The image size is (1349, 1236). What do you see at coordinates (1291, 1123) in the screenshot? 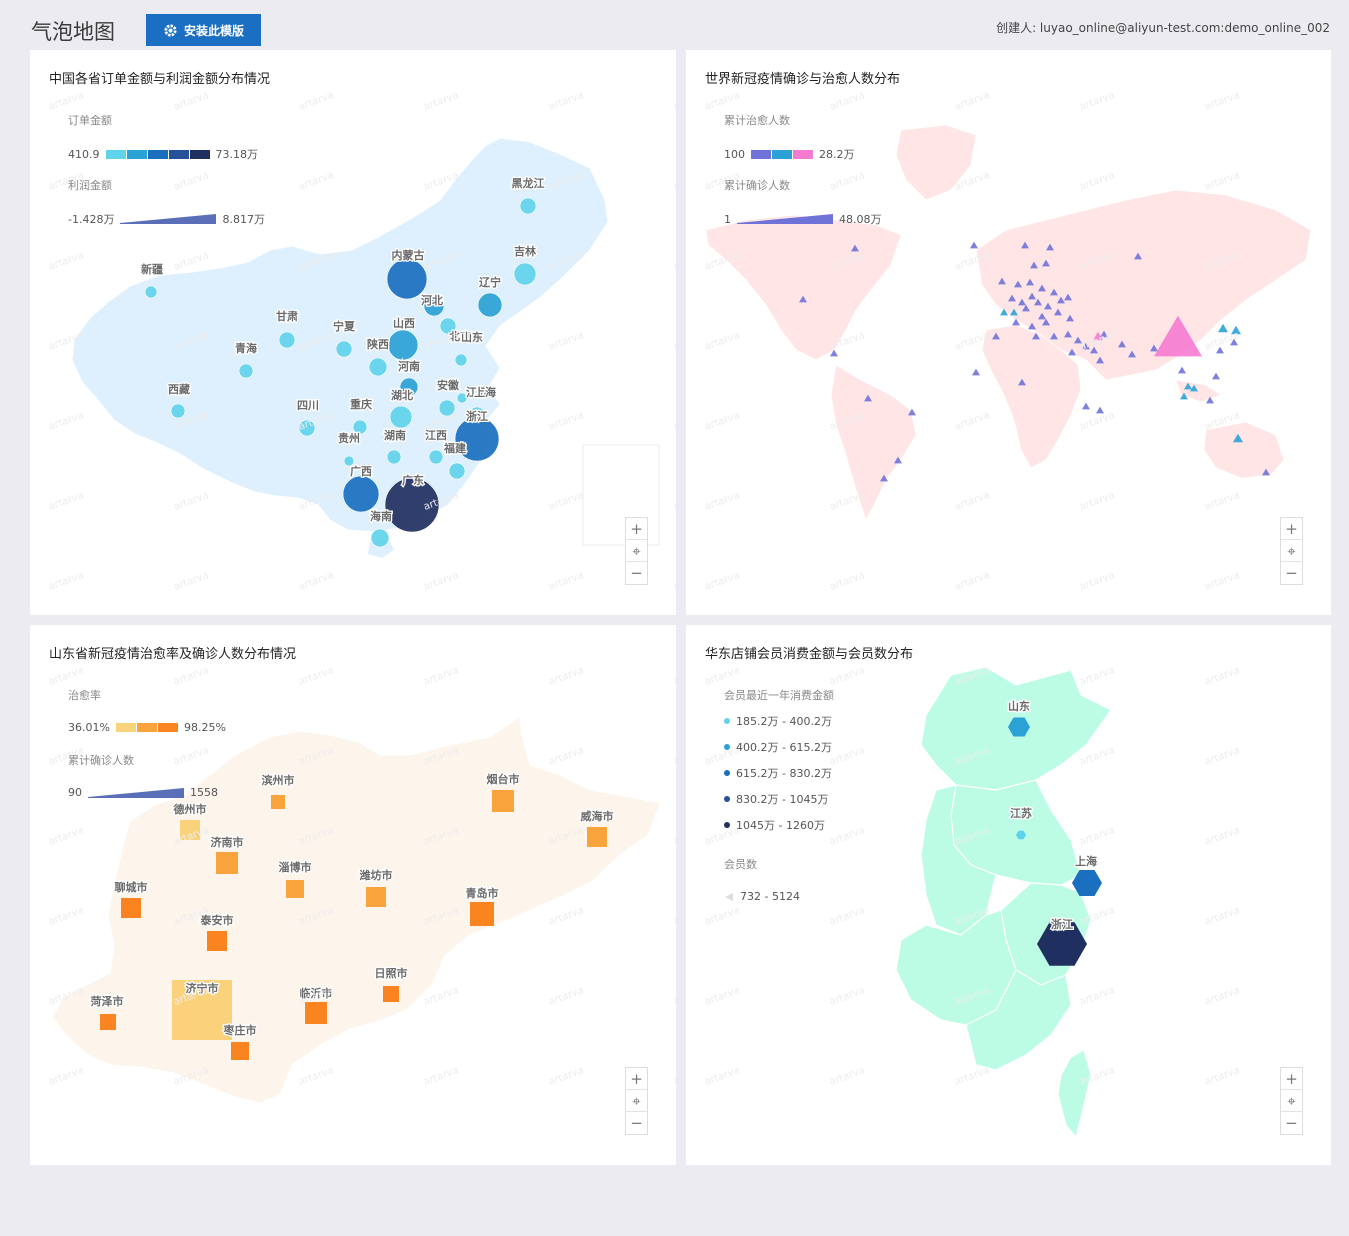
I see `zoom-out-button: −` at bounding box center [1291, 1123].